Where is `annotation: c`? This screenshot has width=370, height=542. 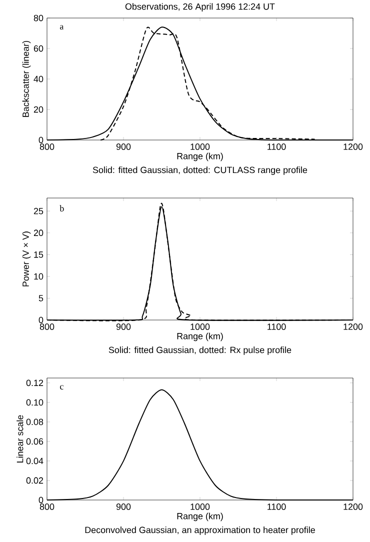
annotation: c is located at coordinates (62, 387).